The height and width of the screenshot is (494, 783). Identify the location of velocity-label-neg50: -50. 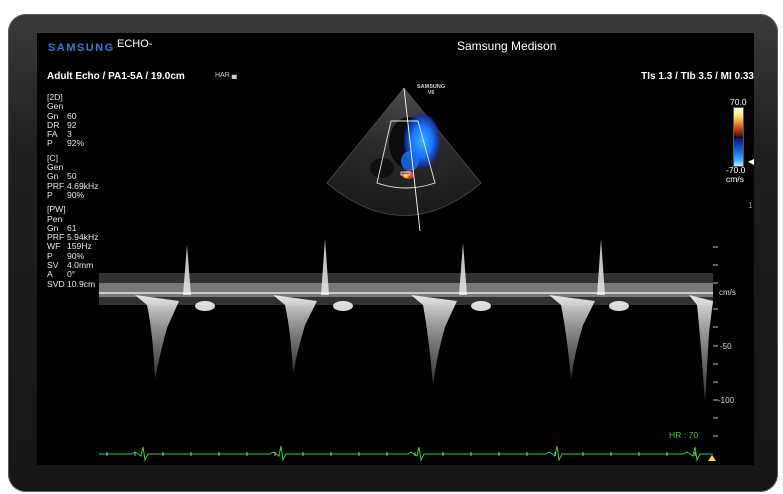
(726, 346).